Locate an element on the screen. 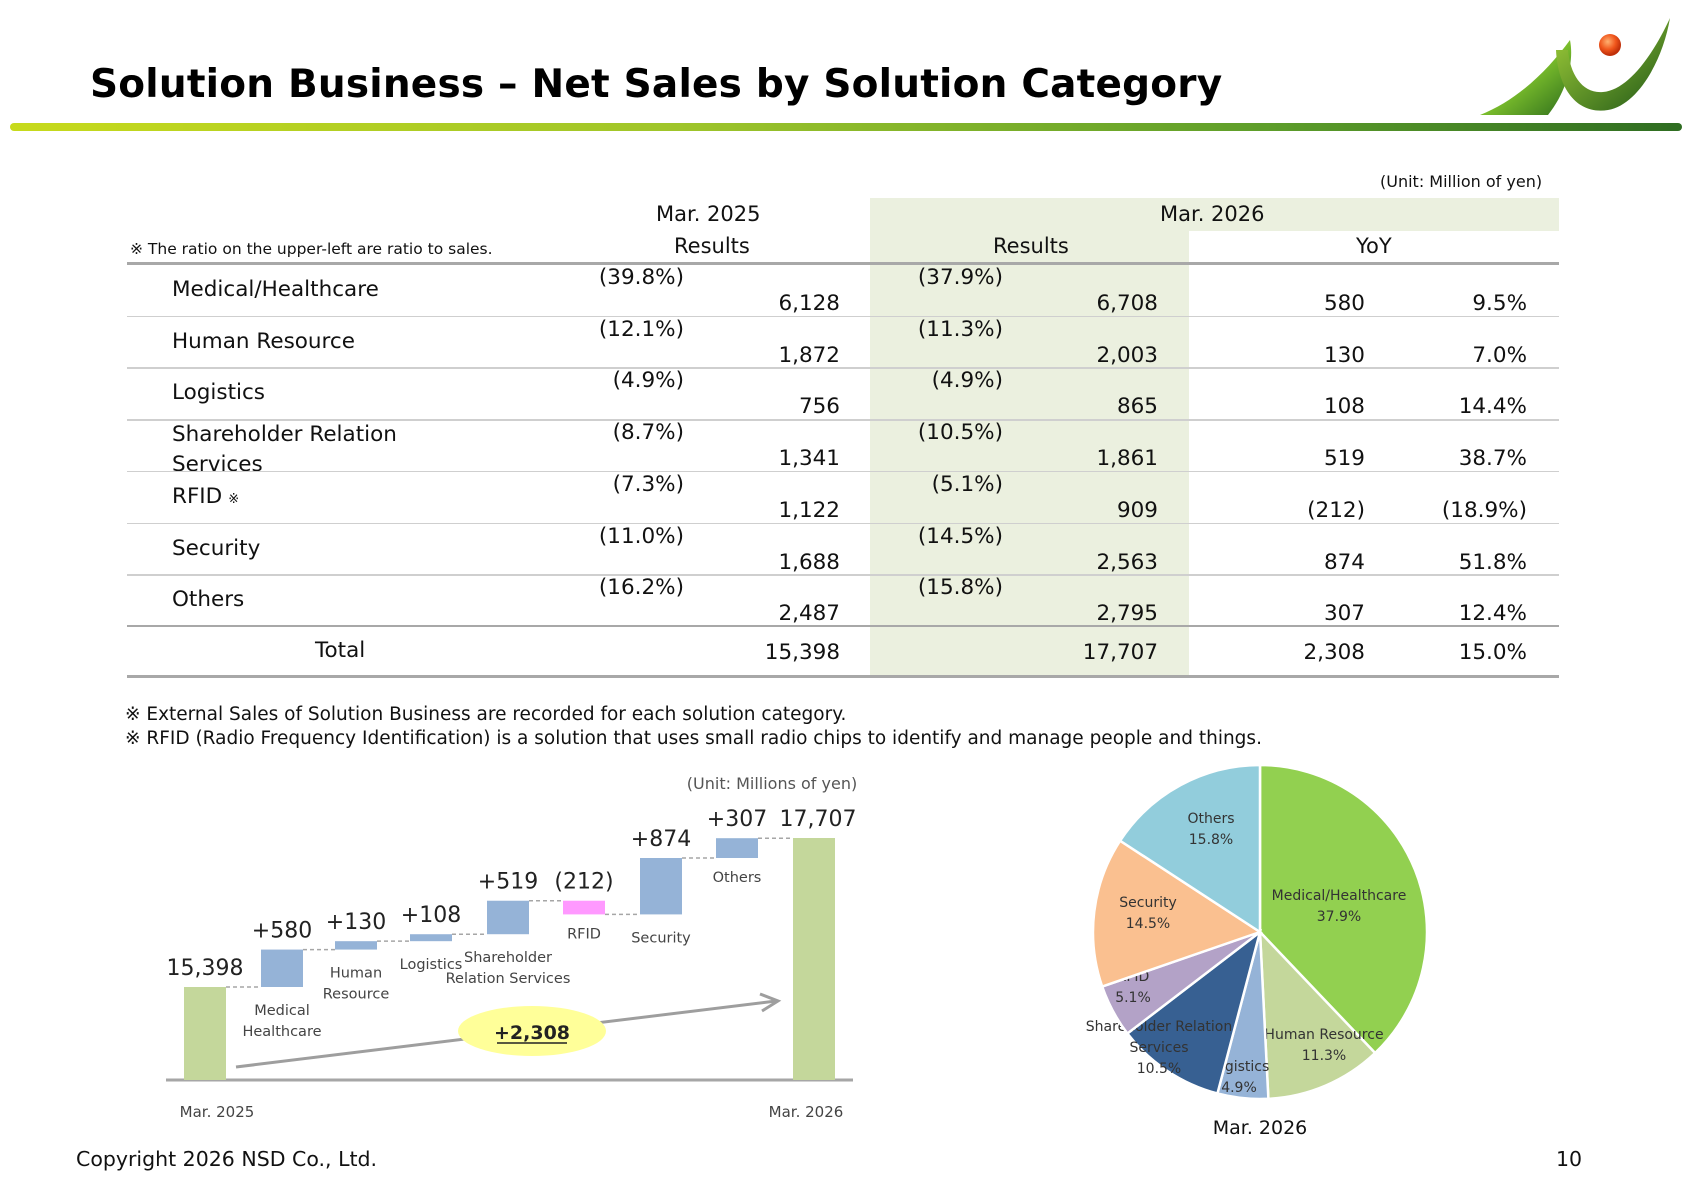  row-label-text: Security is located at coordinates (216, 548).